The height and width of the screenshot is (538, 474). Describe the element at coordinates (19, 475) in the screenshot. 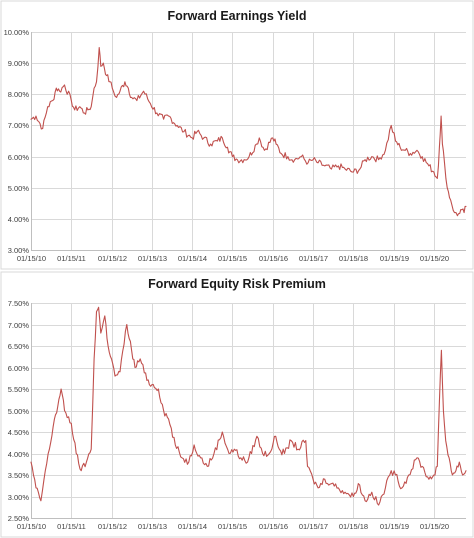

I see `y-tick-label: 3.50%` at that location.